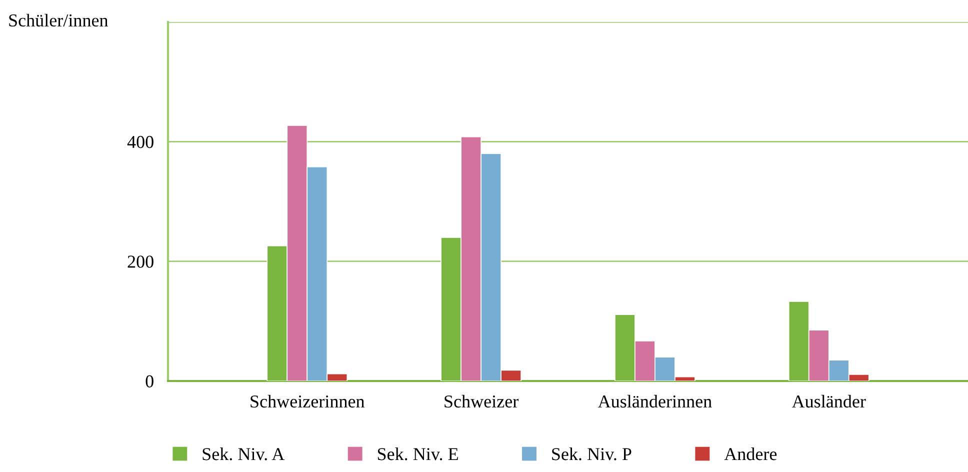 The image size is (968, 472). Describe the element at coordinates (141, 262) in the screenshot. I see `y-tick-label: 200` at that location.